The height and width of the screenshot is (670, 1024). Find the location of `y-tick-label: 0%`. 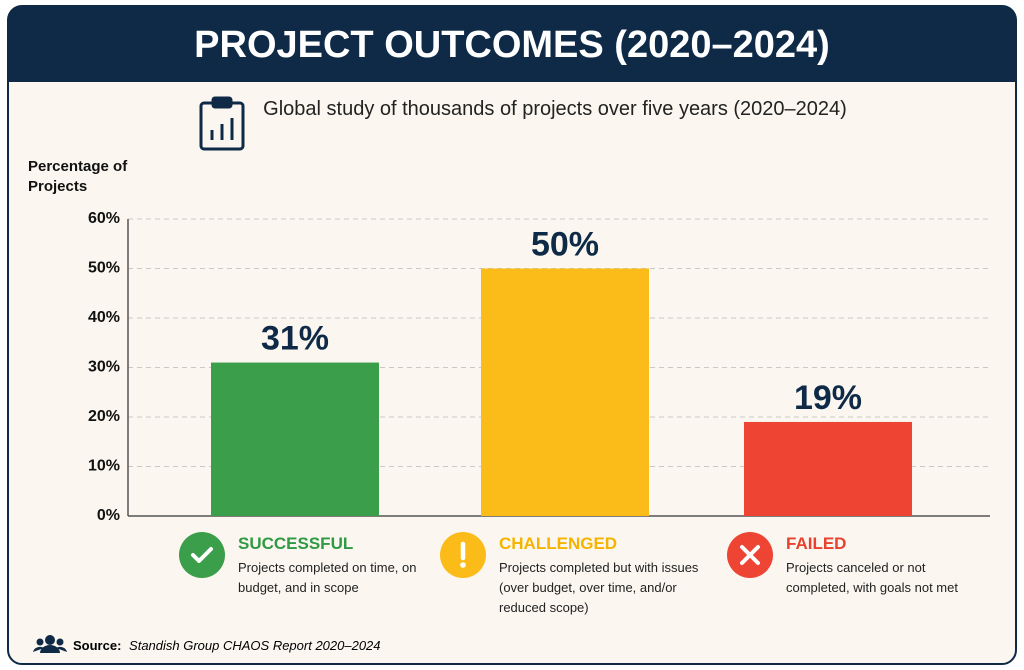

y-tick-label: 0% is located at coordinates (108, 515).